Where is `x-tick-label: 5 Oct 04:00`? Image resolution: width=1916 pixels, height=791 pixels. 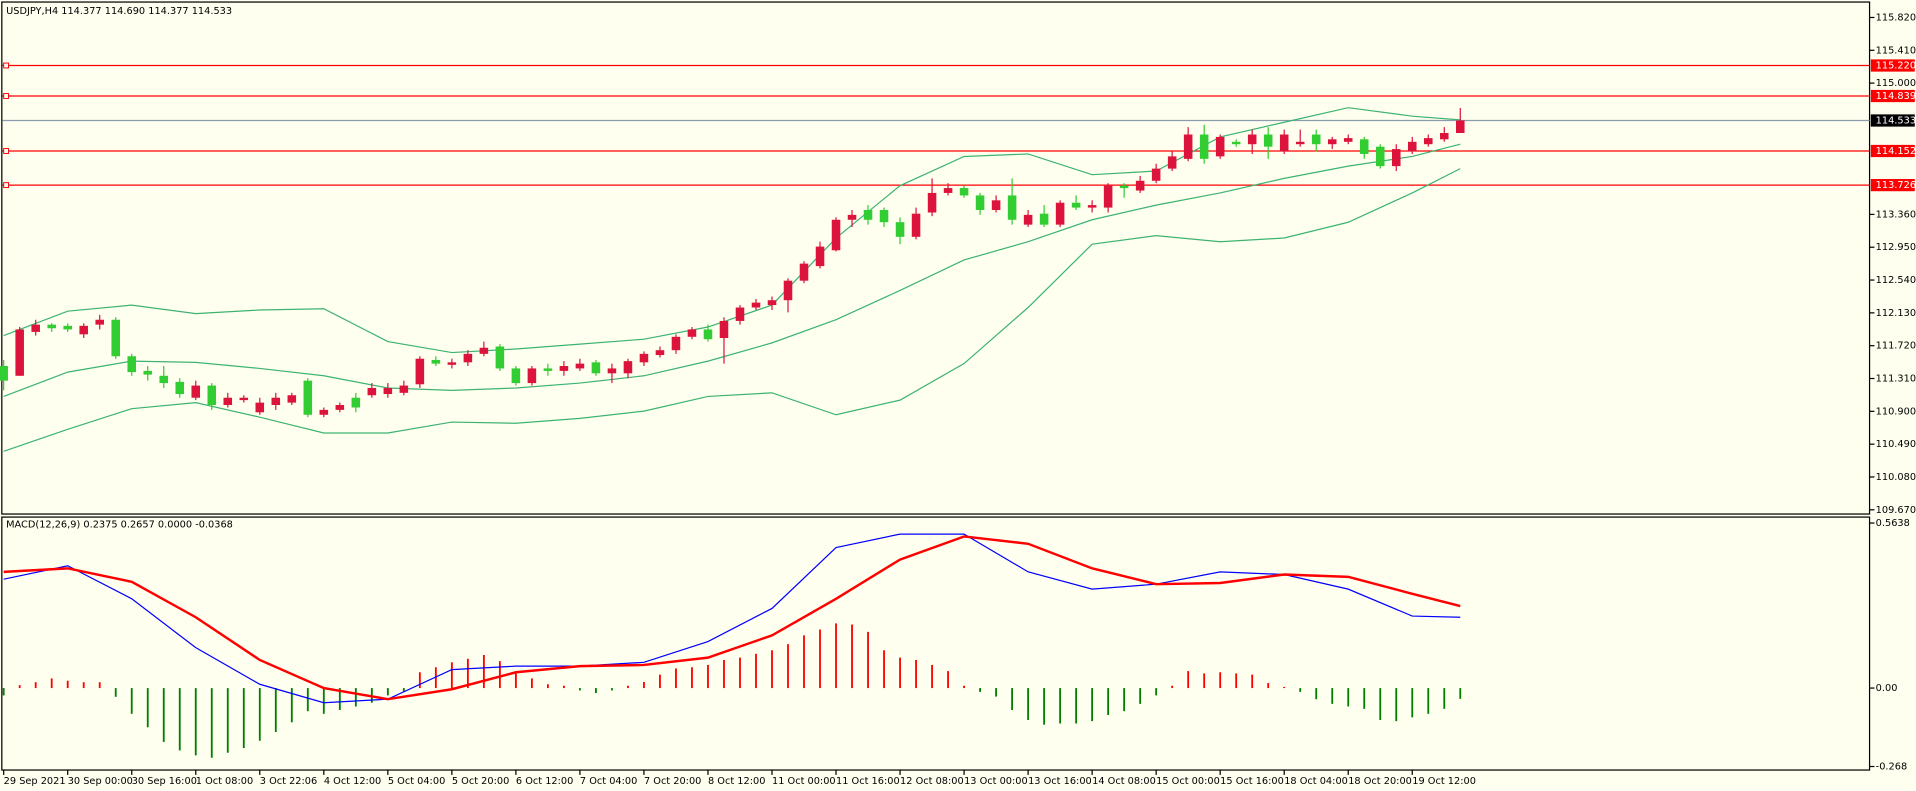
x-tick-label: 5 Oct 04:00 is located at coordinates (416, 781).